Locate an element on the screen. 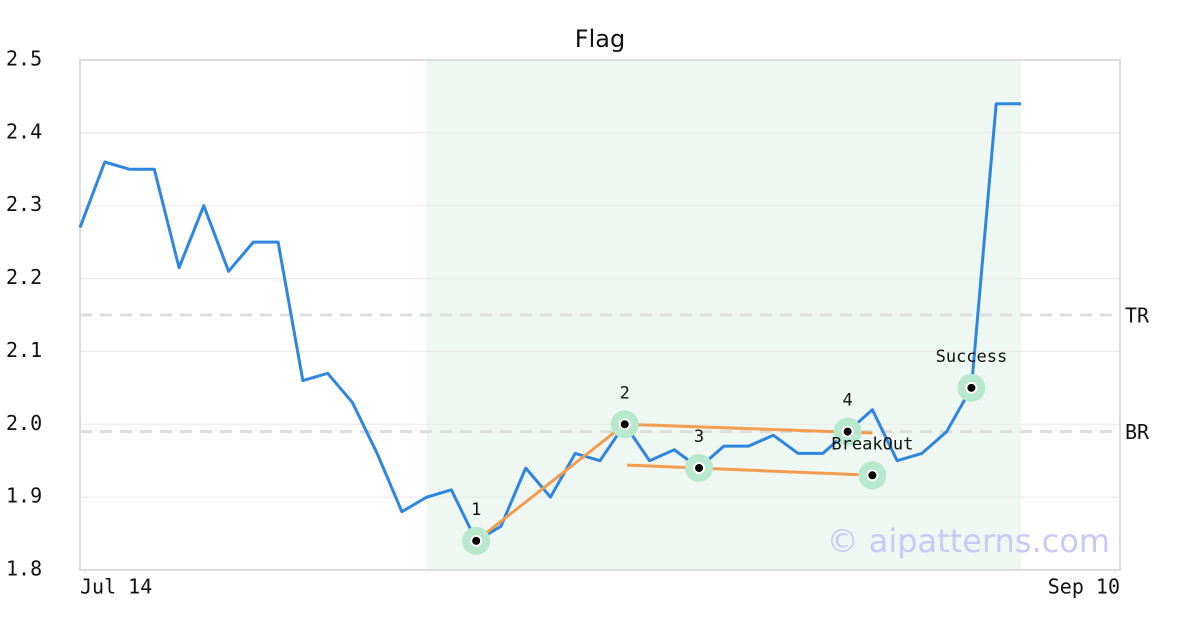  watermark: © aipatterns.com is located at coordinates (968, 541).